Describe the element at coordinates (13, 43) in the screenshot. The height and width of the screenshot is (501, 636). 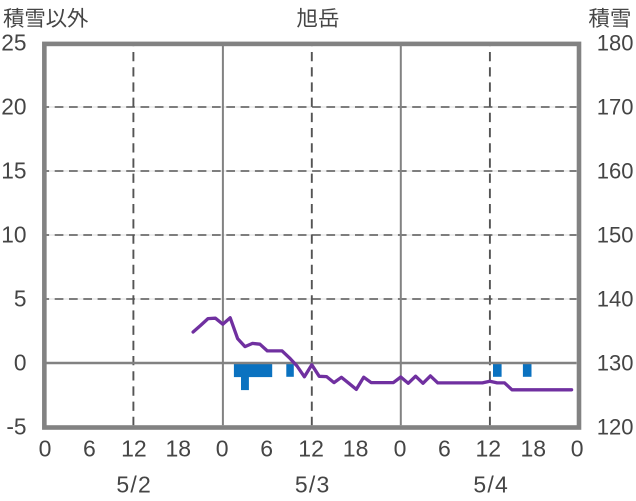
I see `svg-text: 25` at that location.